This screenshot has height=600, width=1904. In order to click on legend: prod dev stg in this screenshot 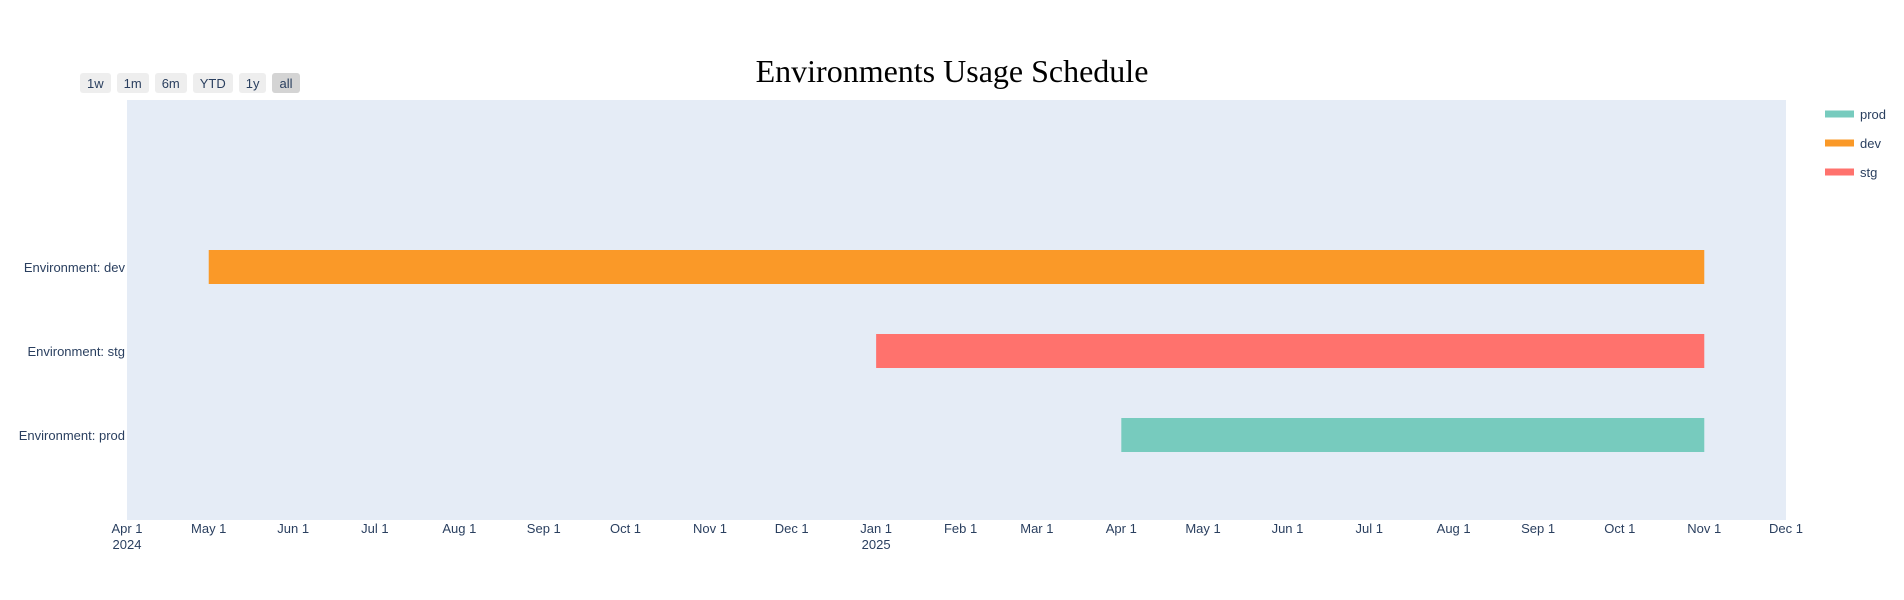, I will do `click(1855, 143)`.